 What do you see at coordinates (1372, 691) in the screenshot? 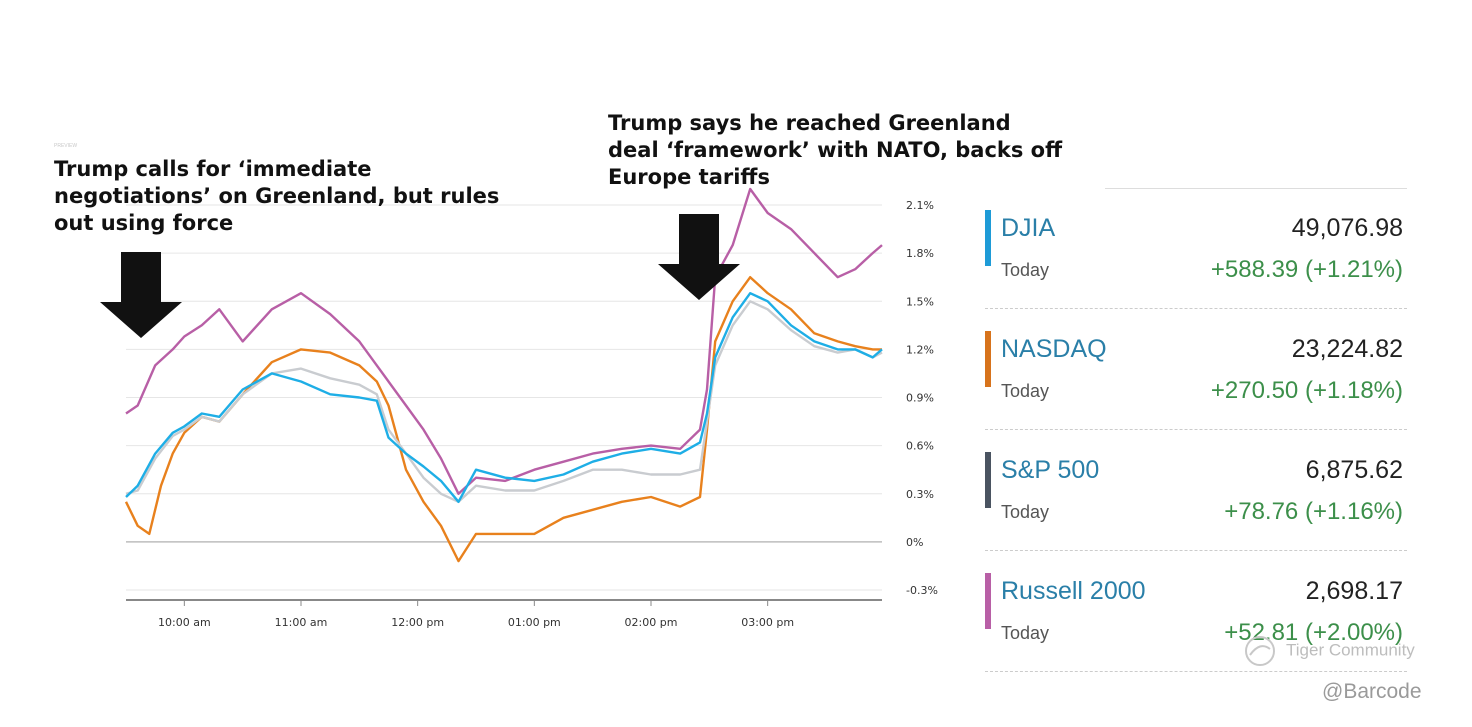
I see `barcode-watermark: @Barcode` at bounding box center [1372, 691].